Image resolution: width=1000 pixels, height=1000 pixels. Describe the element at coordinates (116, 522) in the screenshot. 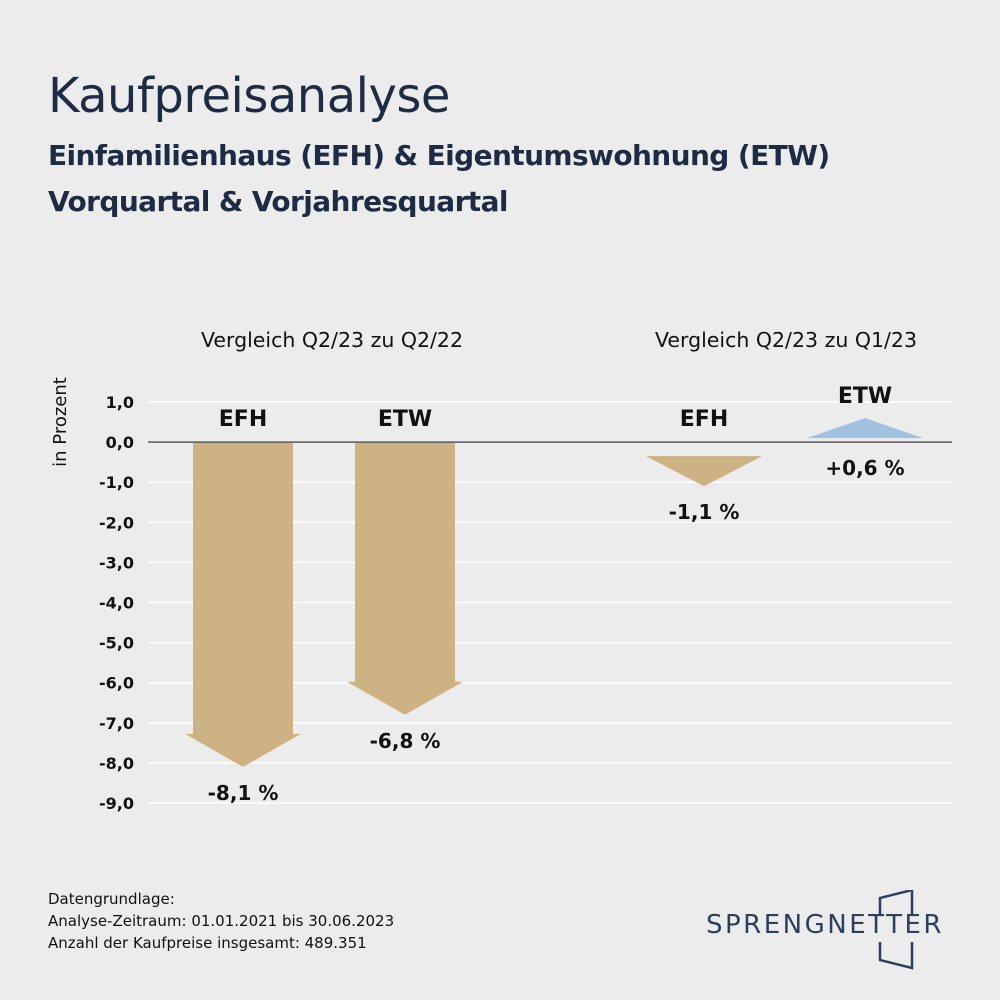

I see `y-tick-label: -2,0` at that location.